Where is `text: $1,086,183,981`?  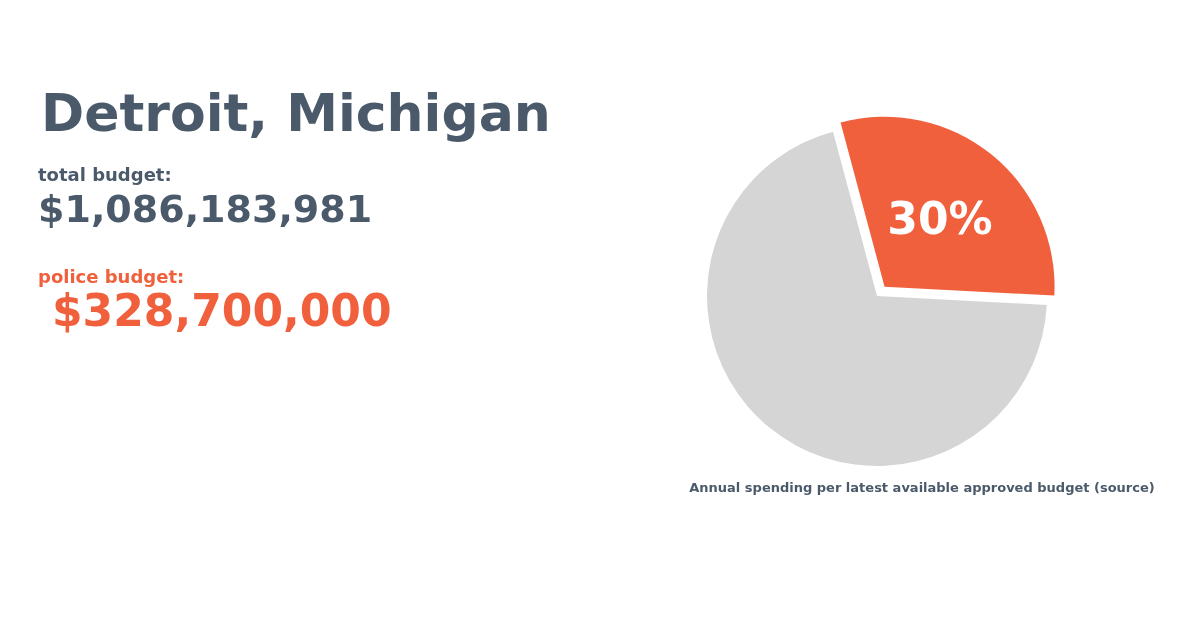 text: $1,086,183,981 is located at coordinates (205, 209).